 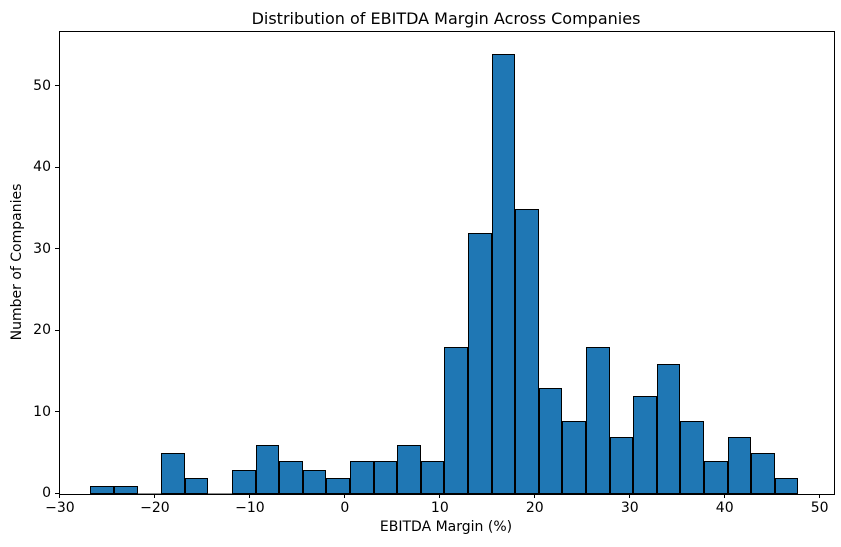 What do you see at coordinates (42, 411) in the screenshot?
I see `y-tick-label: 10` at bounding box center [42, 411].